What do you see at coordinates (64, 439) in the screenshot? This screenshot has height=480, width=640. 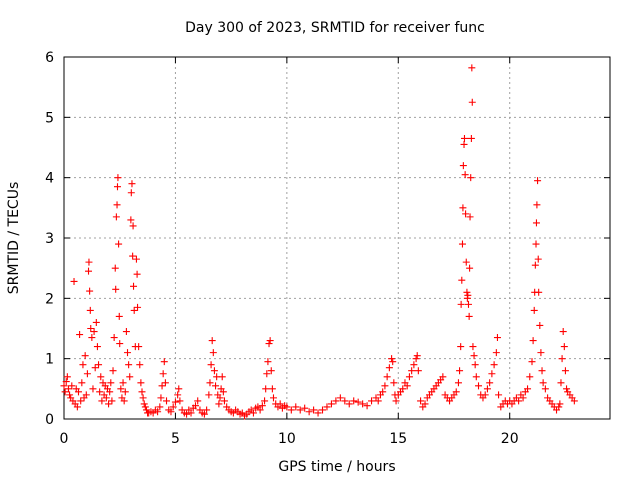 I see `x-tick-label: 0` at bounding box center [64, 439].